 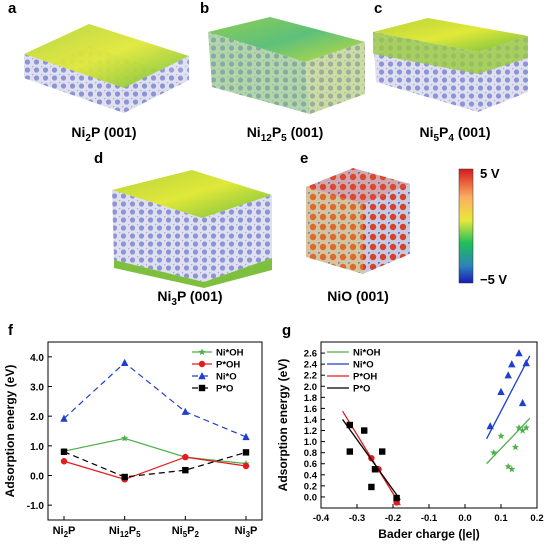 I want to click on caption-ni12p5: Ni12P5 (001), so click(x=285, y=134).